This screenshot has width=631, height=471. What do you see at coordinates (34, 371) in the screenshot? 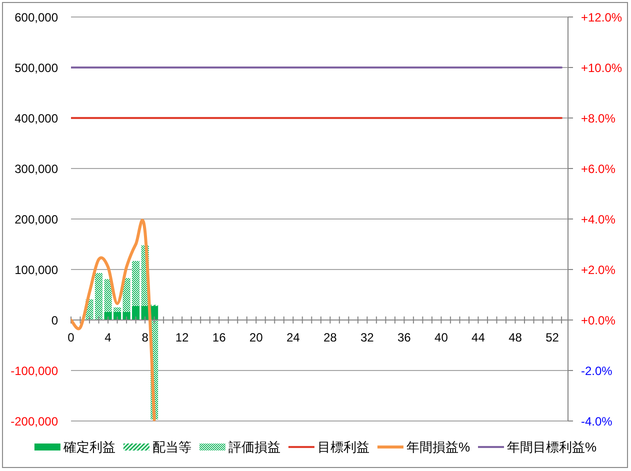
I see `y-tick-label: -100,000` at bounding box center [34, 371].